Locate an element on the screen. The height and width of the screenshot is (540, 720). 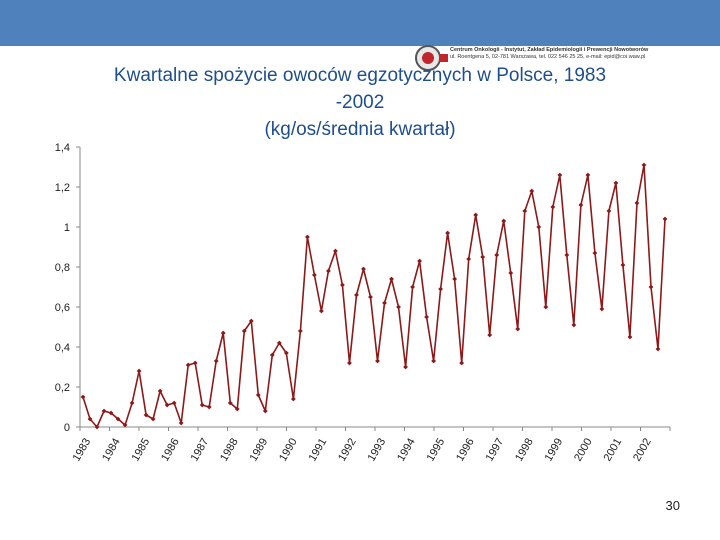
y-tick-label: 0 is located at coordinates (67, 428).